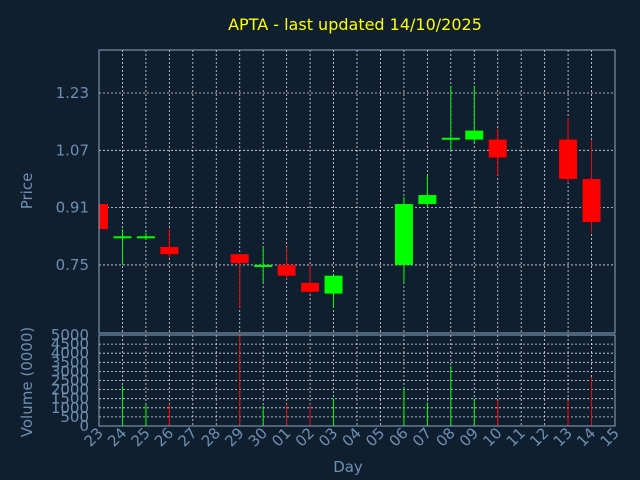 The width and height of the screenshot is (640, 480). I want to click on day-tick-label: 06, so click(399, 437).